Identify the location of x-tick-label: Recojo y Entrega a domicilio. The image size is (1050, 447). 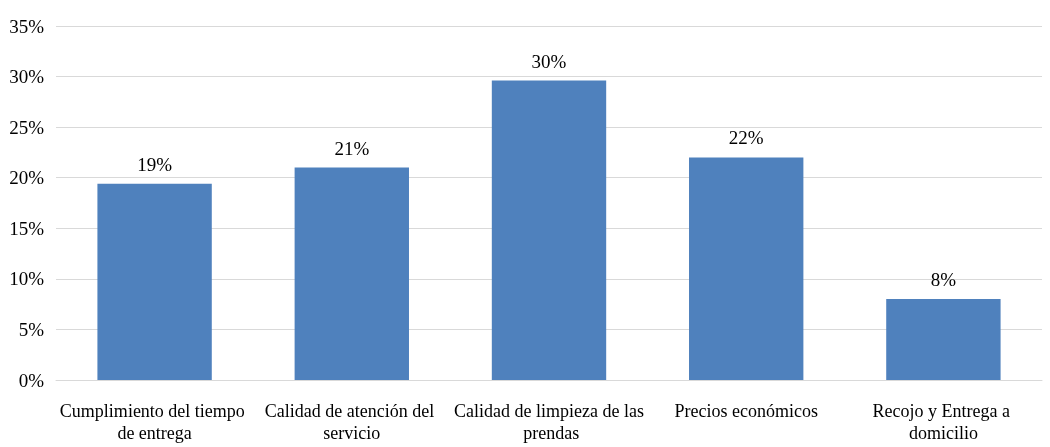
(943, 422).